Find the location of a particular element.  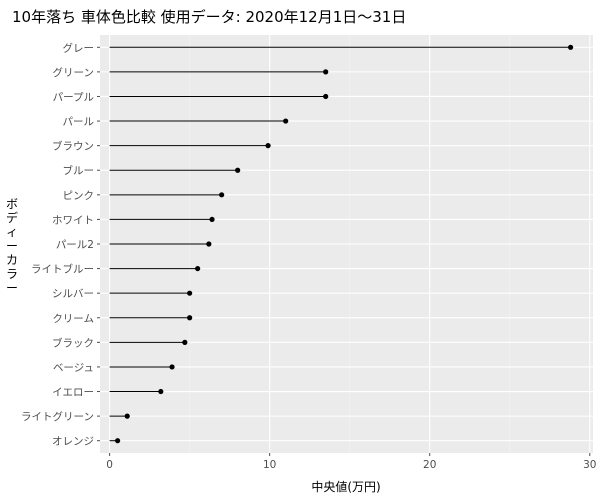

category-label: パール is located at coordinates (79, 122).